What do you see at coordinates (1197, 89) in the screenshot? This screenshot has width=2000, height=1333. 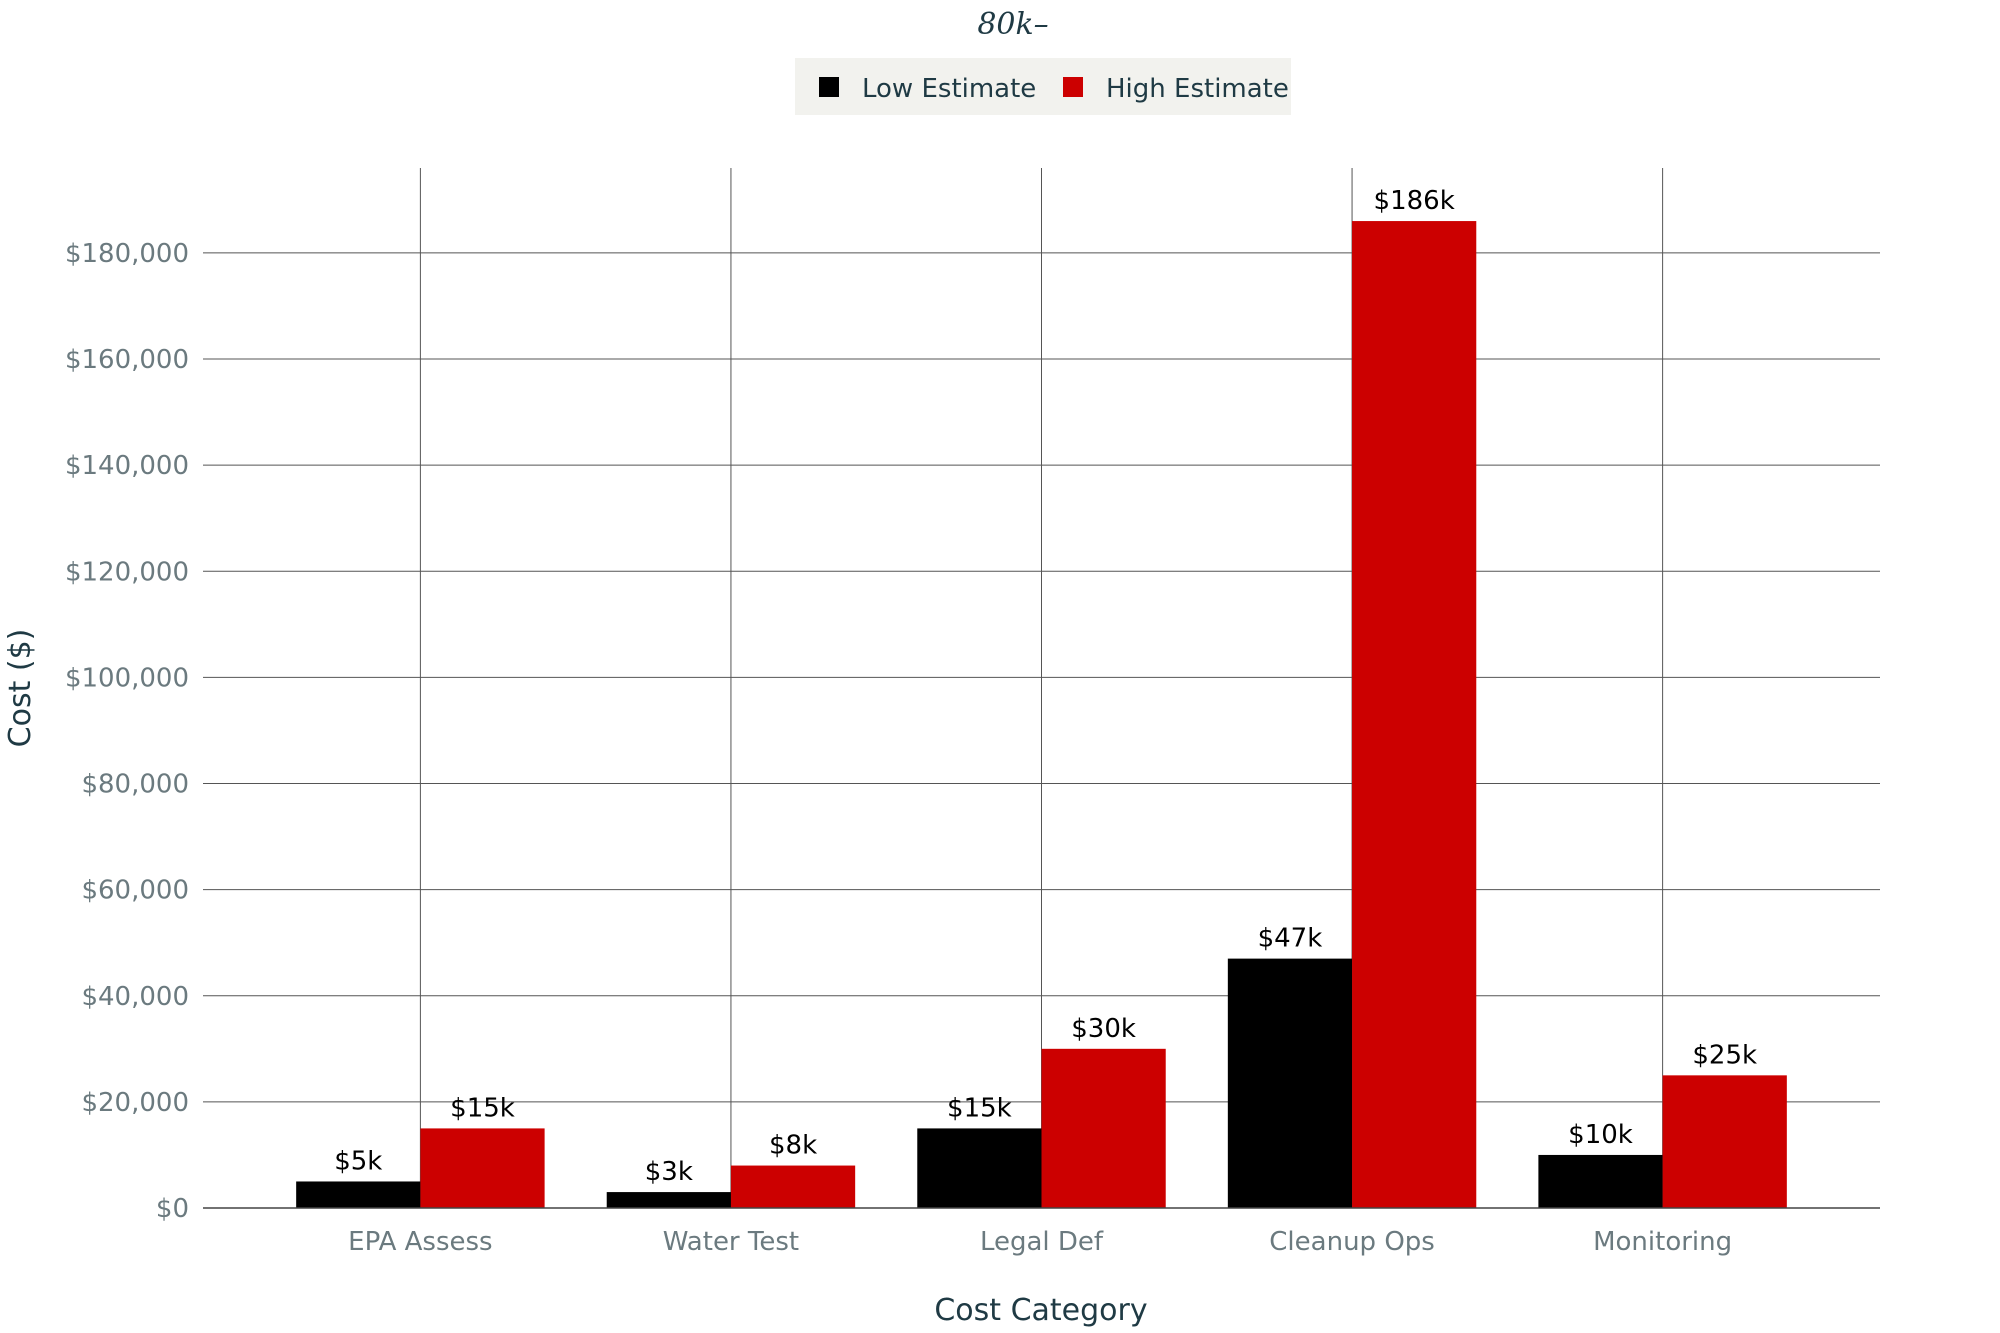 I see `legend-label-high-estimate: High Estimate` at bounding box center [1197, 89].